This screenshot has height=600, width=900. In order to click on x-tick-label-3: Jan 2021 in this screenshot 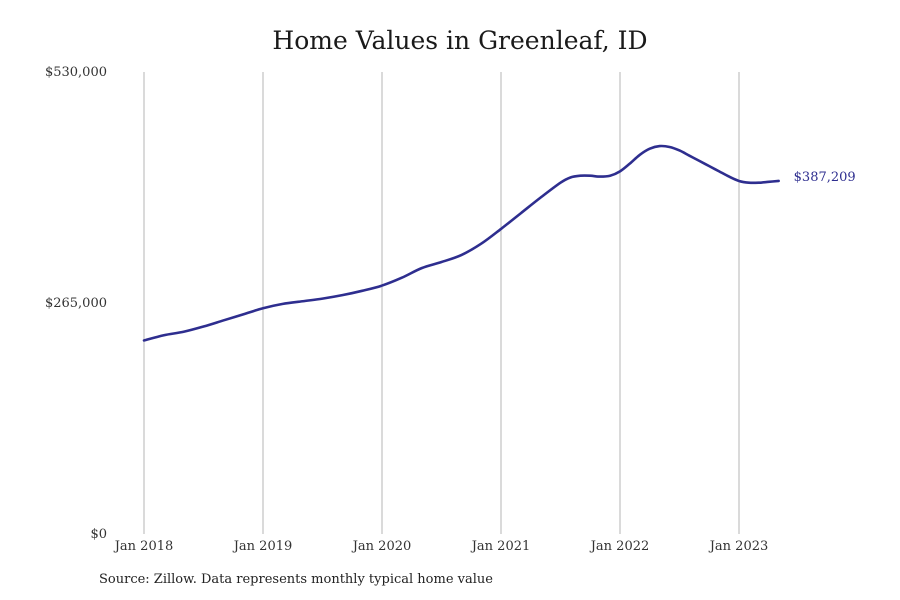, I will do `click(500, 546)`.